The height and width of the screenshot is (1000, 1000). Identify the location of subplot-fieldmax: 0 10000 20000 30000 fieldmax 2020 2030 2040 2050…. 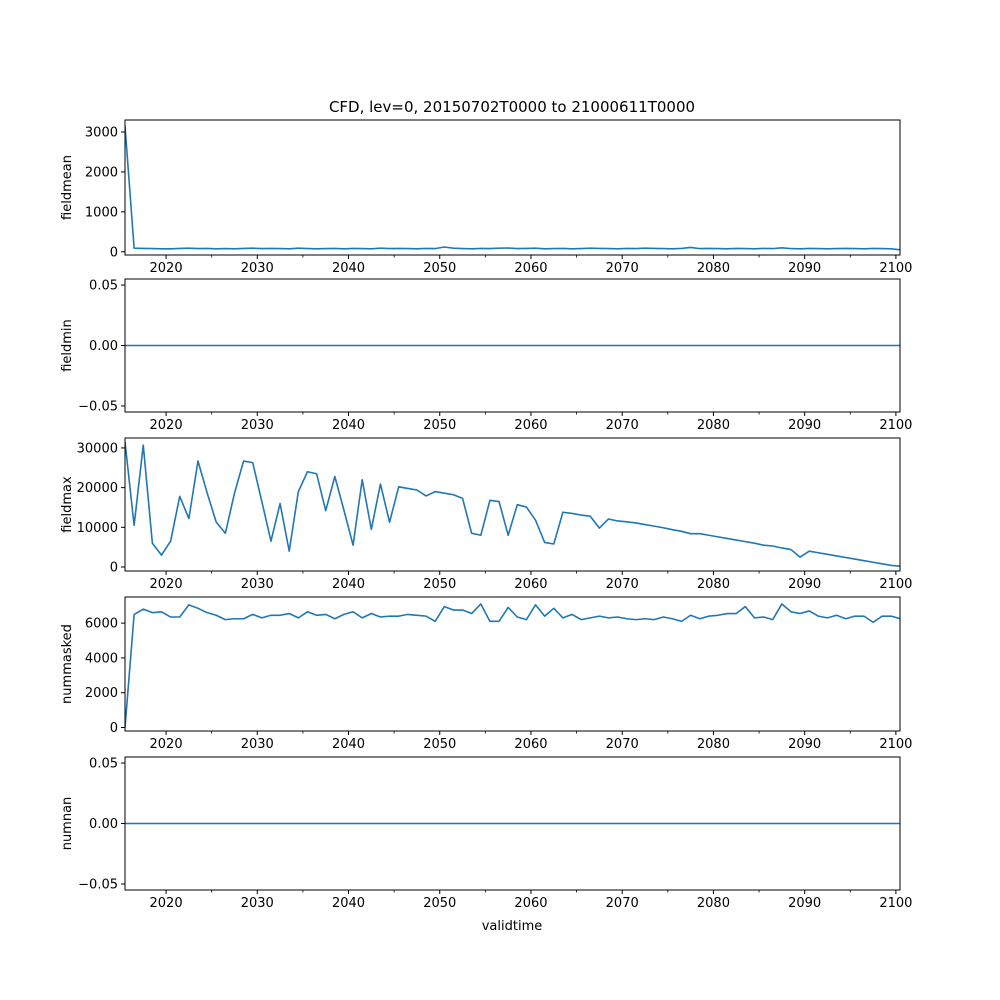
(486, 514).